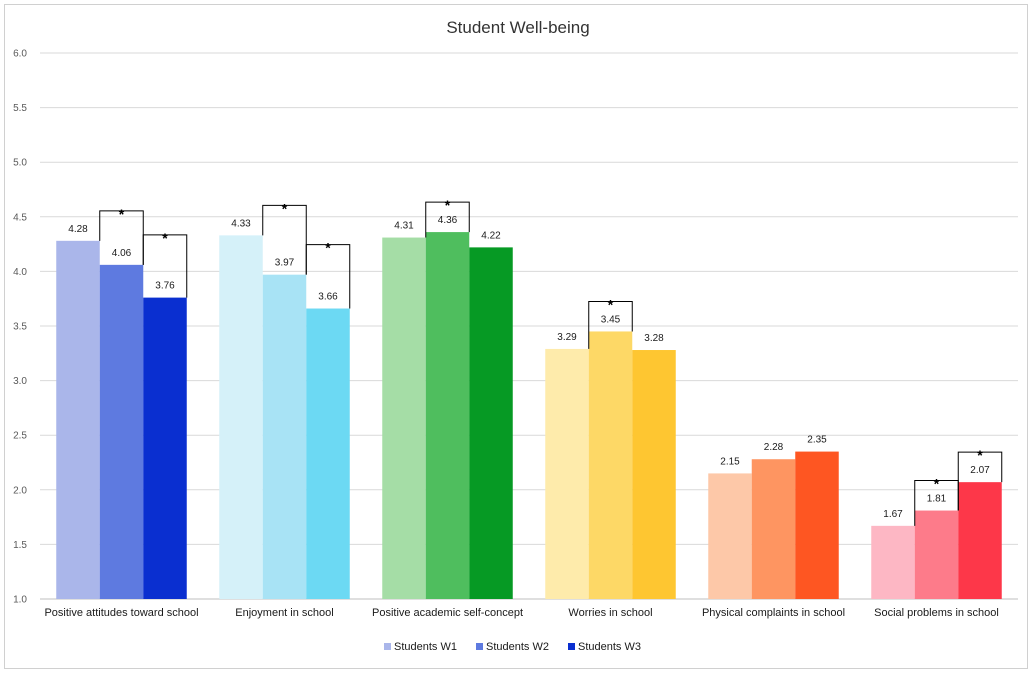 The width and height of the screenshot is (1034, 675). I want to click on y-tick-label: 2.0, so click(20, 490).